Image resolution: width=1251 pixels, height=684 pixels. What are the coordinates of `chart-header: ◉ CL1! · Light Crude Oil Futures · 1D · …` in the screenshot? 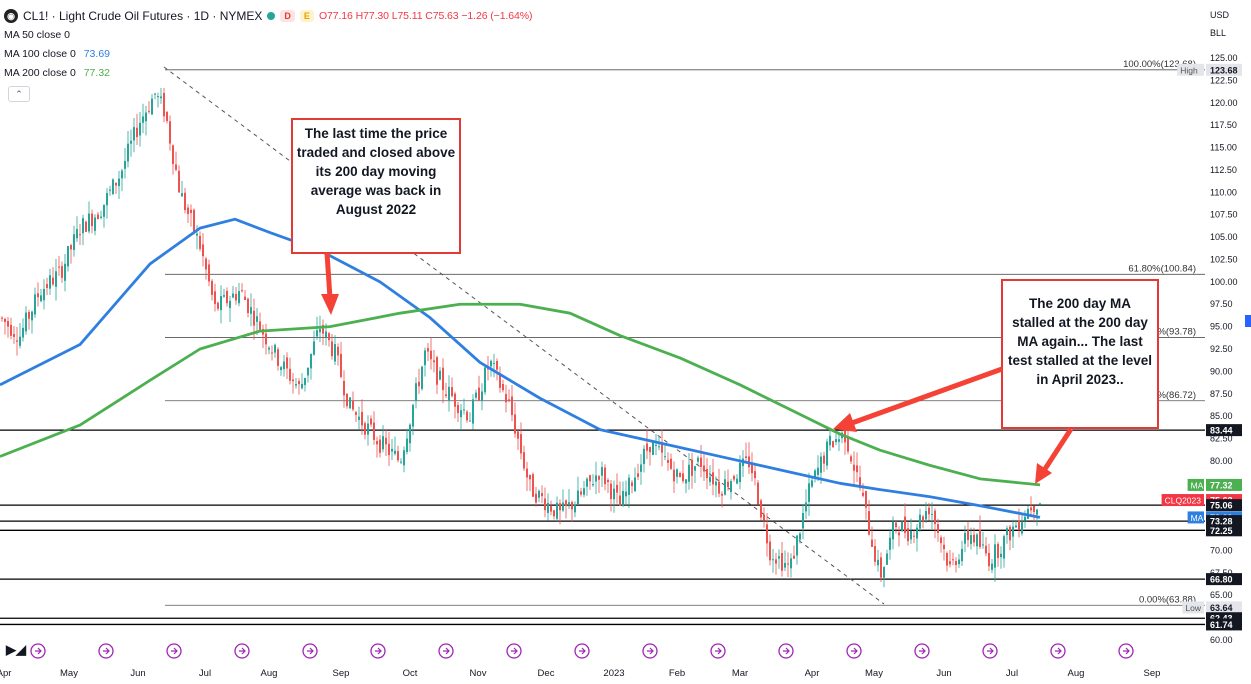 It's located at (268, 16).